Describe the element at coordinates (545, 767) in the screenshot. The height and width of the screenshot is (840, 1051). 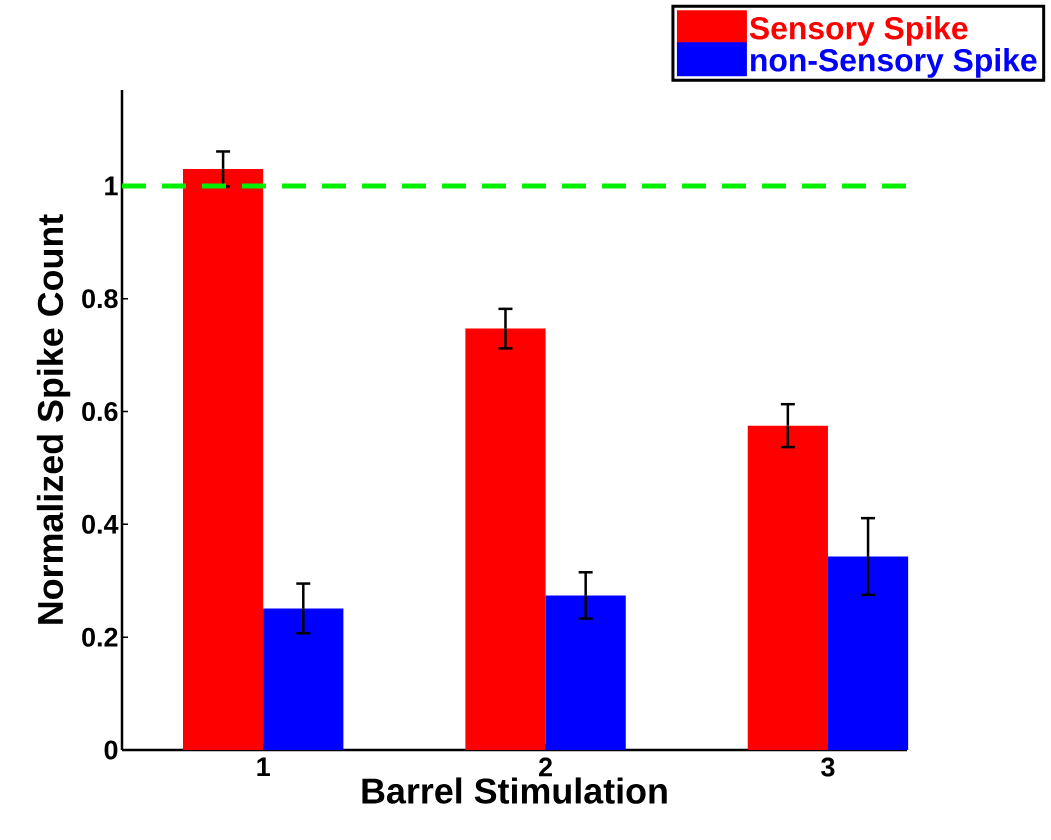
I see `x-tick-label: 2` at that location.